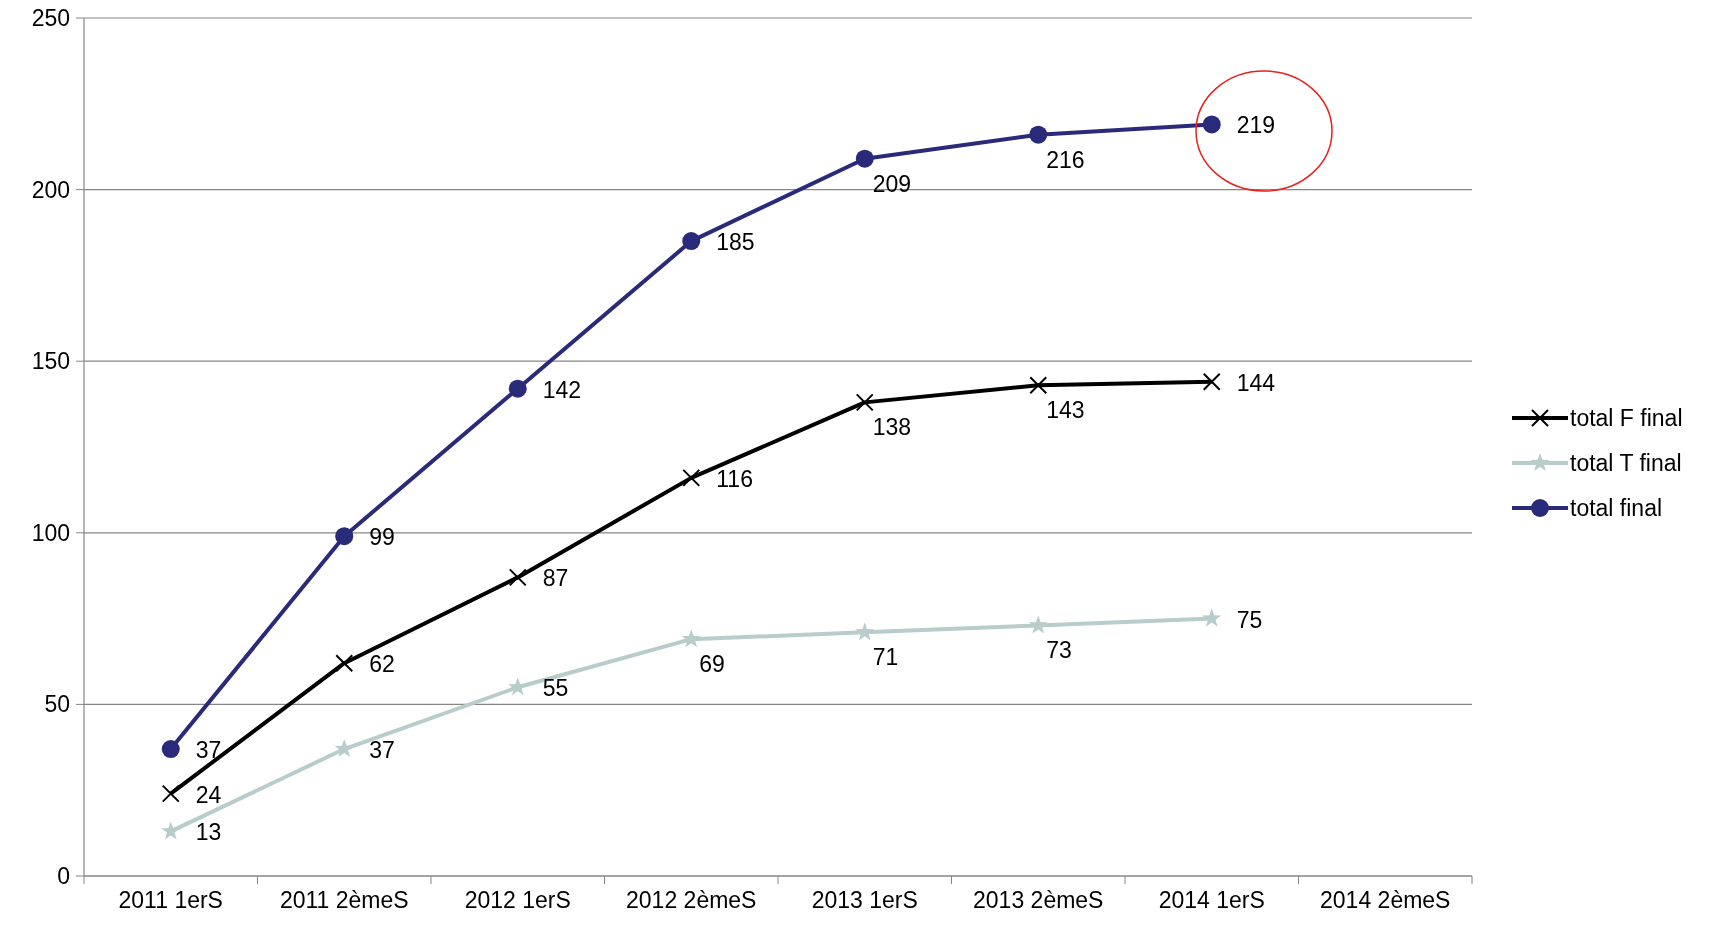  What do you see at coordinates (1616, 508) in the screenshot?
I see `legend-label: total final` at bounding box center [1616, 508].